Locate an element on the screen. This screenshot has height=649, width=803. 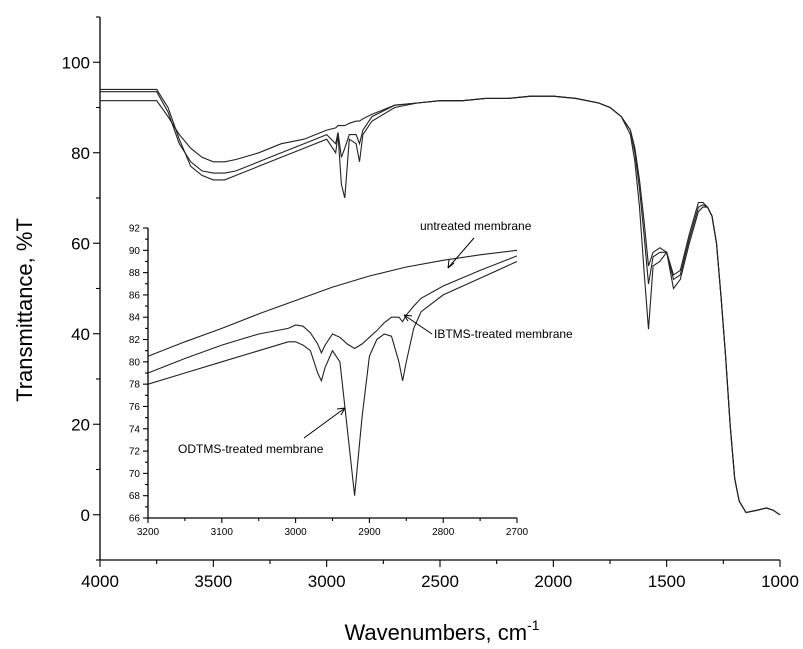
x-tick-label: 3000 is located at coordinates (327, 581).